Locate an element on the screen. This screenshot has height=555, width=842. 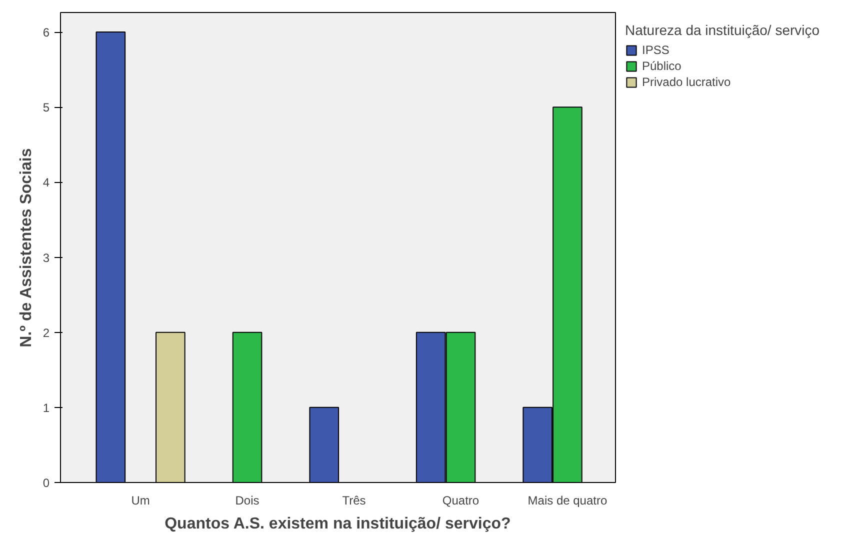
y-tick-label: 3 is located at coordinates (46, 257).